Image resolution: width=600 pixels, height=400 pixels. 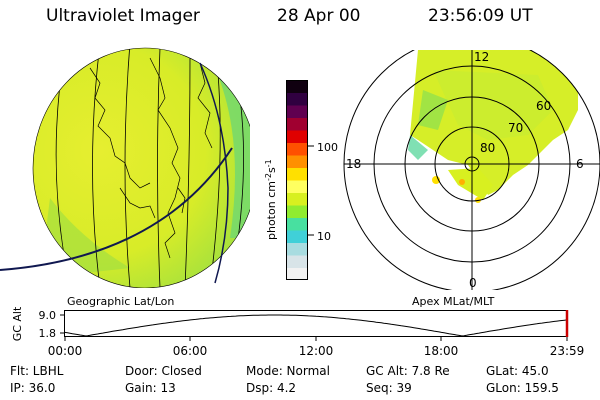 I want to click on info-glat: GLat: 45.0, so click(x=517, y=371).